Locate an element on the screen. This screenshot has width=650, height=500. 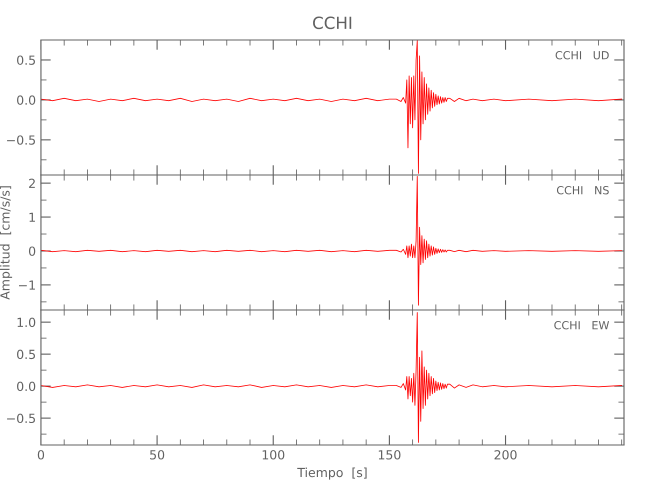
y-tick-label: 2 is located at coordinates (32, 183).